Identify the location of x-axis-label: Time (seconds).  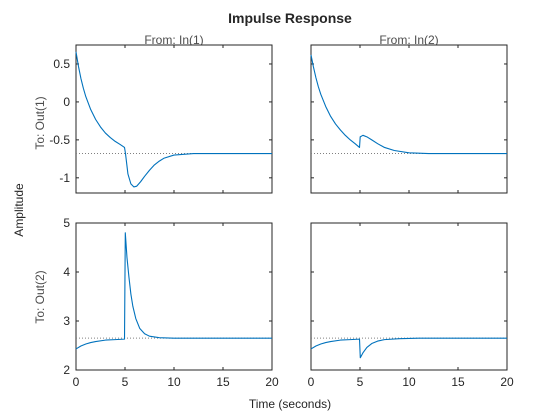
(290, 404).